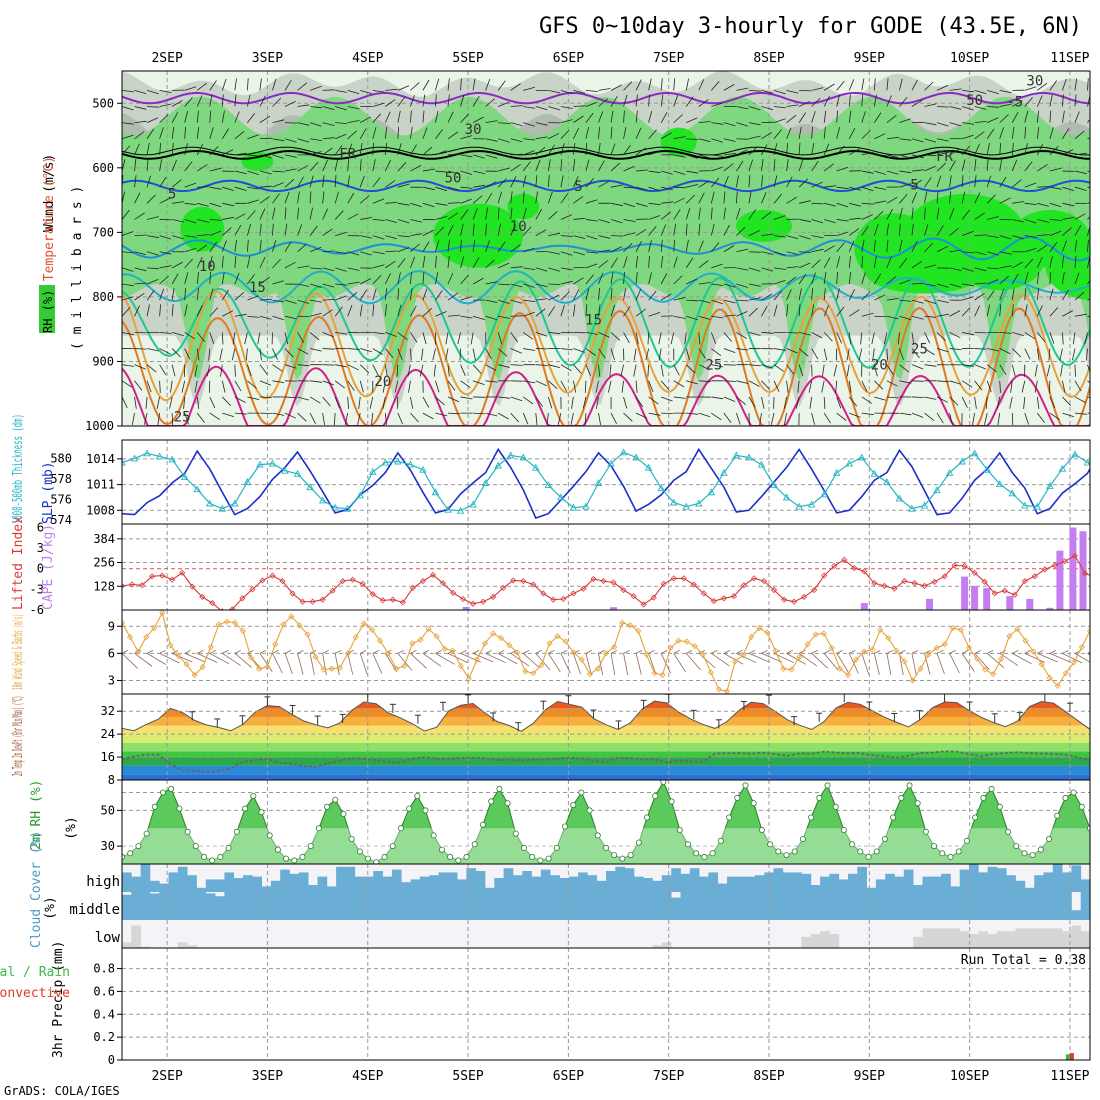  What do you see at coordinates (202, 229) in the screenshot?
I see `rh-blob-saturated` at bounding box center [202, 229].